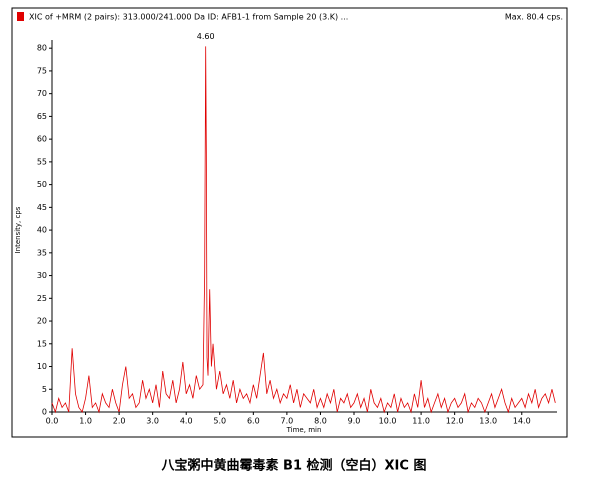 This screenshot has height=485, width=589. Describe the element at coordinates (294, 466) in the screenshot. I see `caption: 八宝粥中黄曲霉毒素 B1 检测（空白）XIC 图` at that location.